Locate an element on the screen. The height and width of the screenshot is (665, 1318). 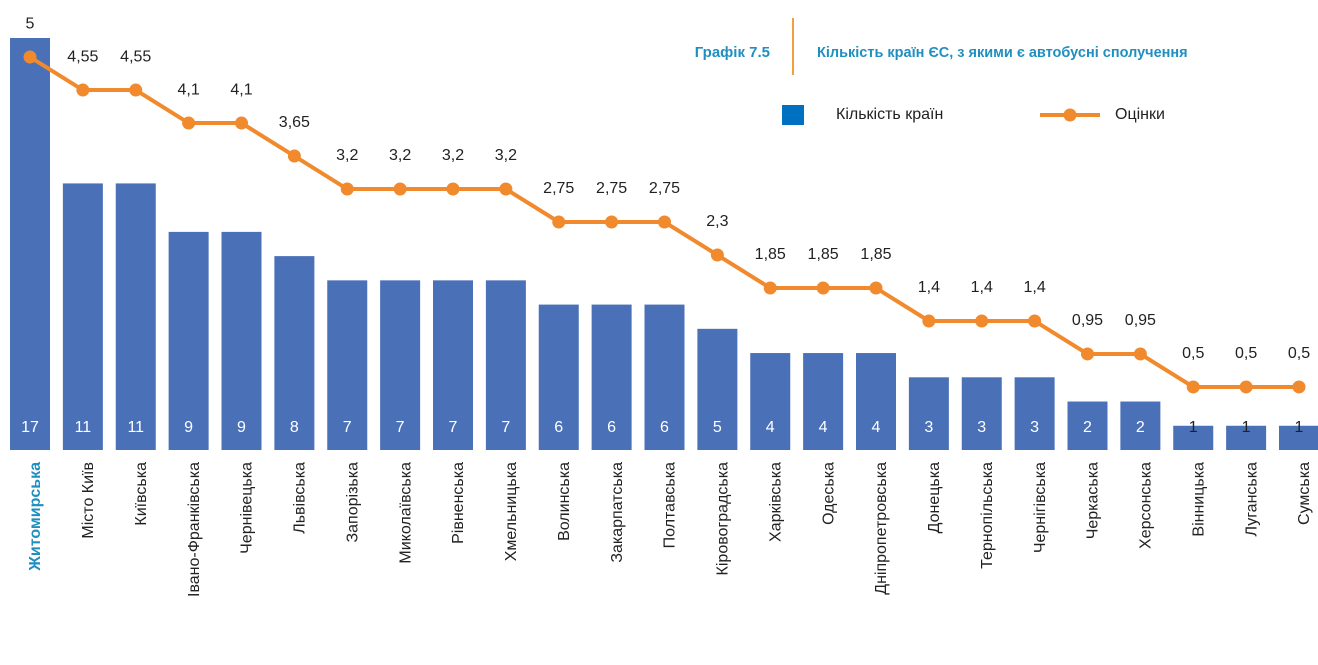
line-value-label: 5 is located at coordinates (30, 23).